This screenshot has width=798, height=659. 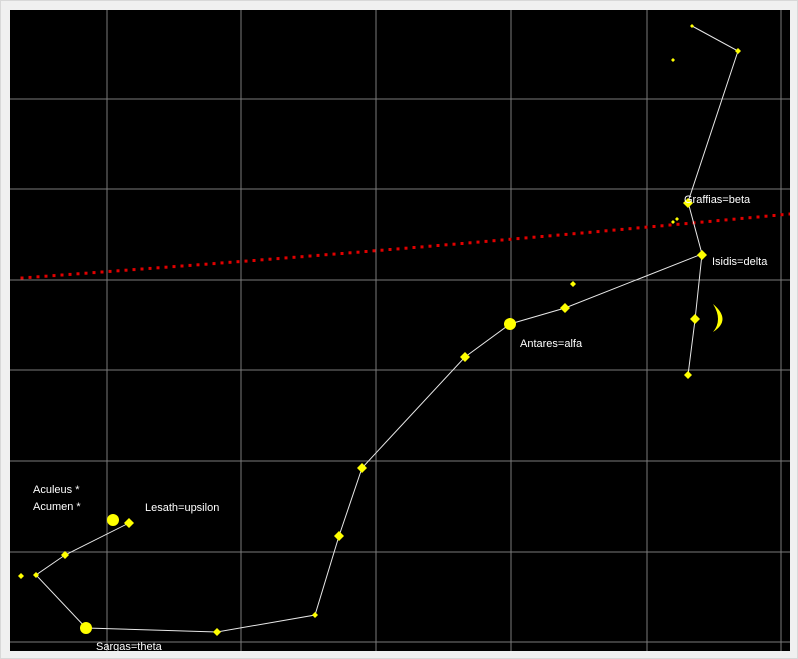 I want to click on moon-icon, so click(x=718, y=318).